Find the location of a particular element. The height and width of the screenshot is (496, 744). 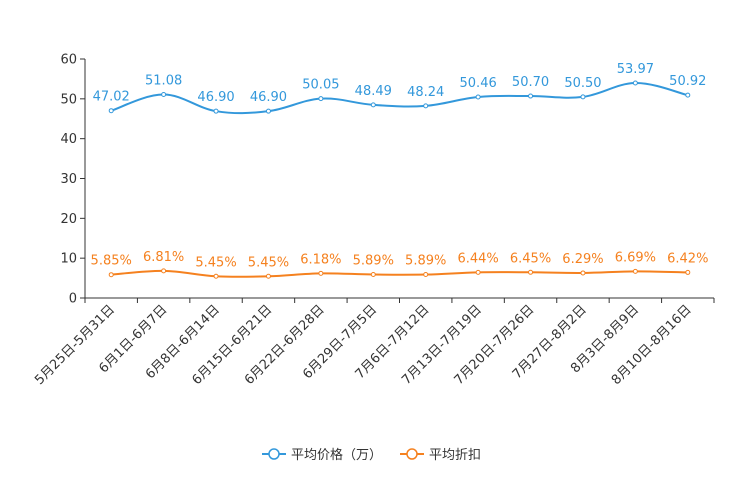

y-tick-label: 20 is located at coordinates (68, 219).